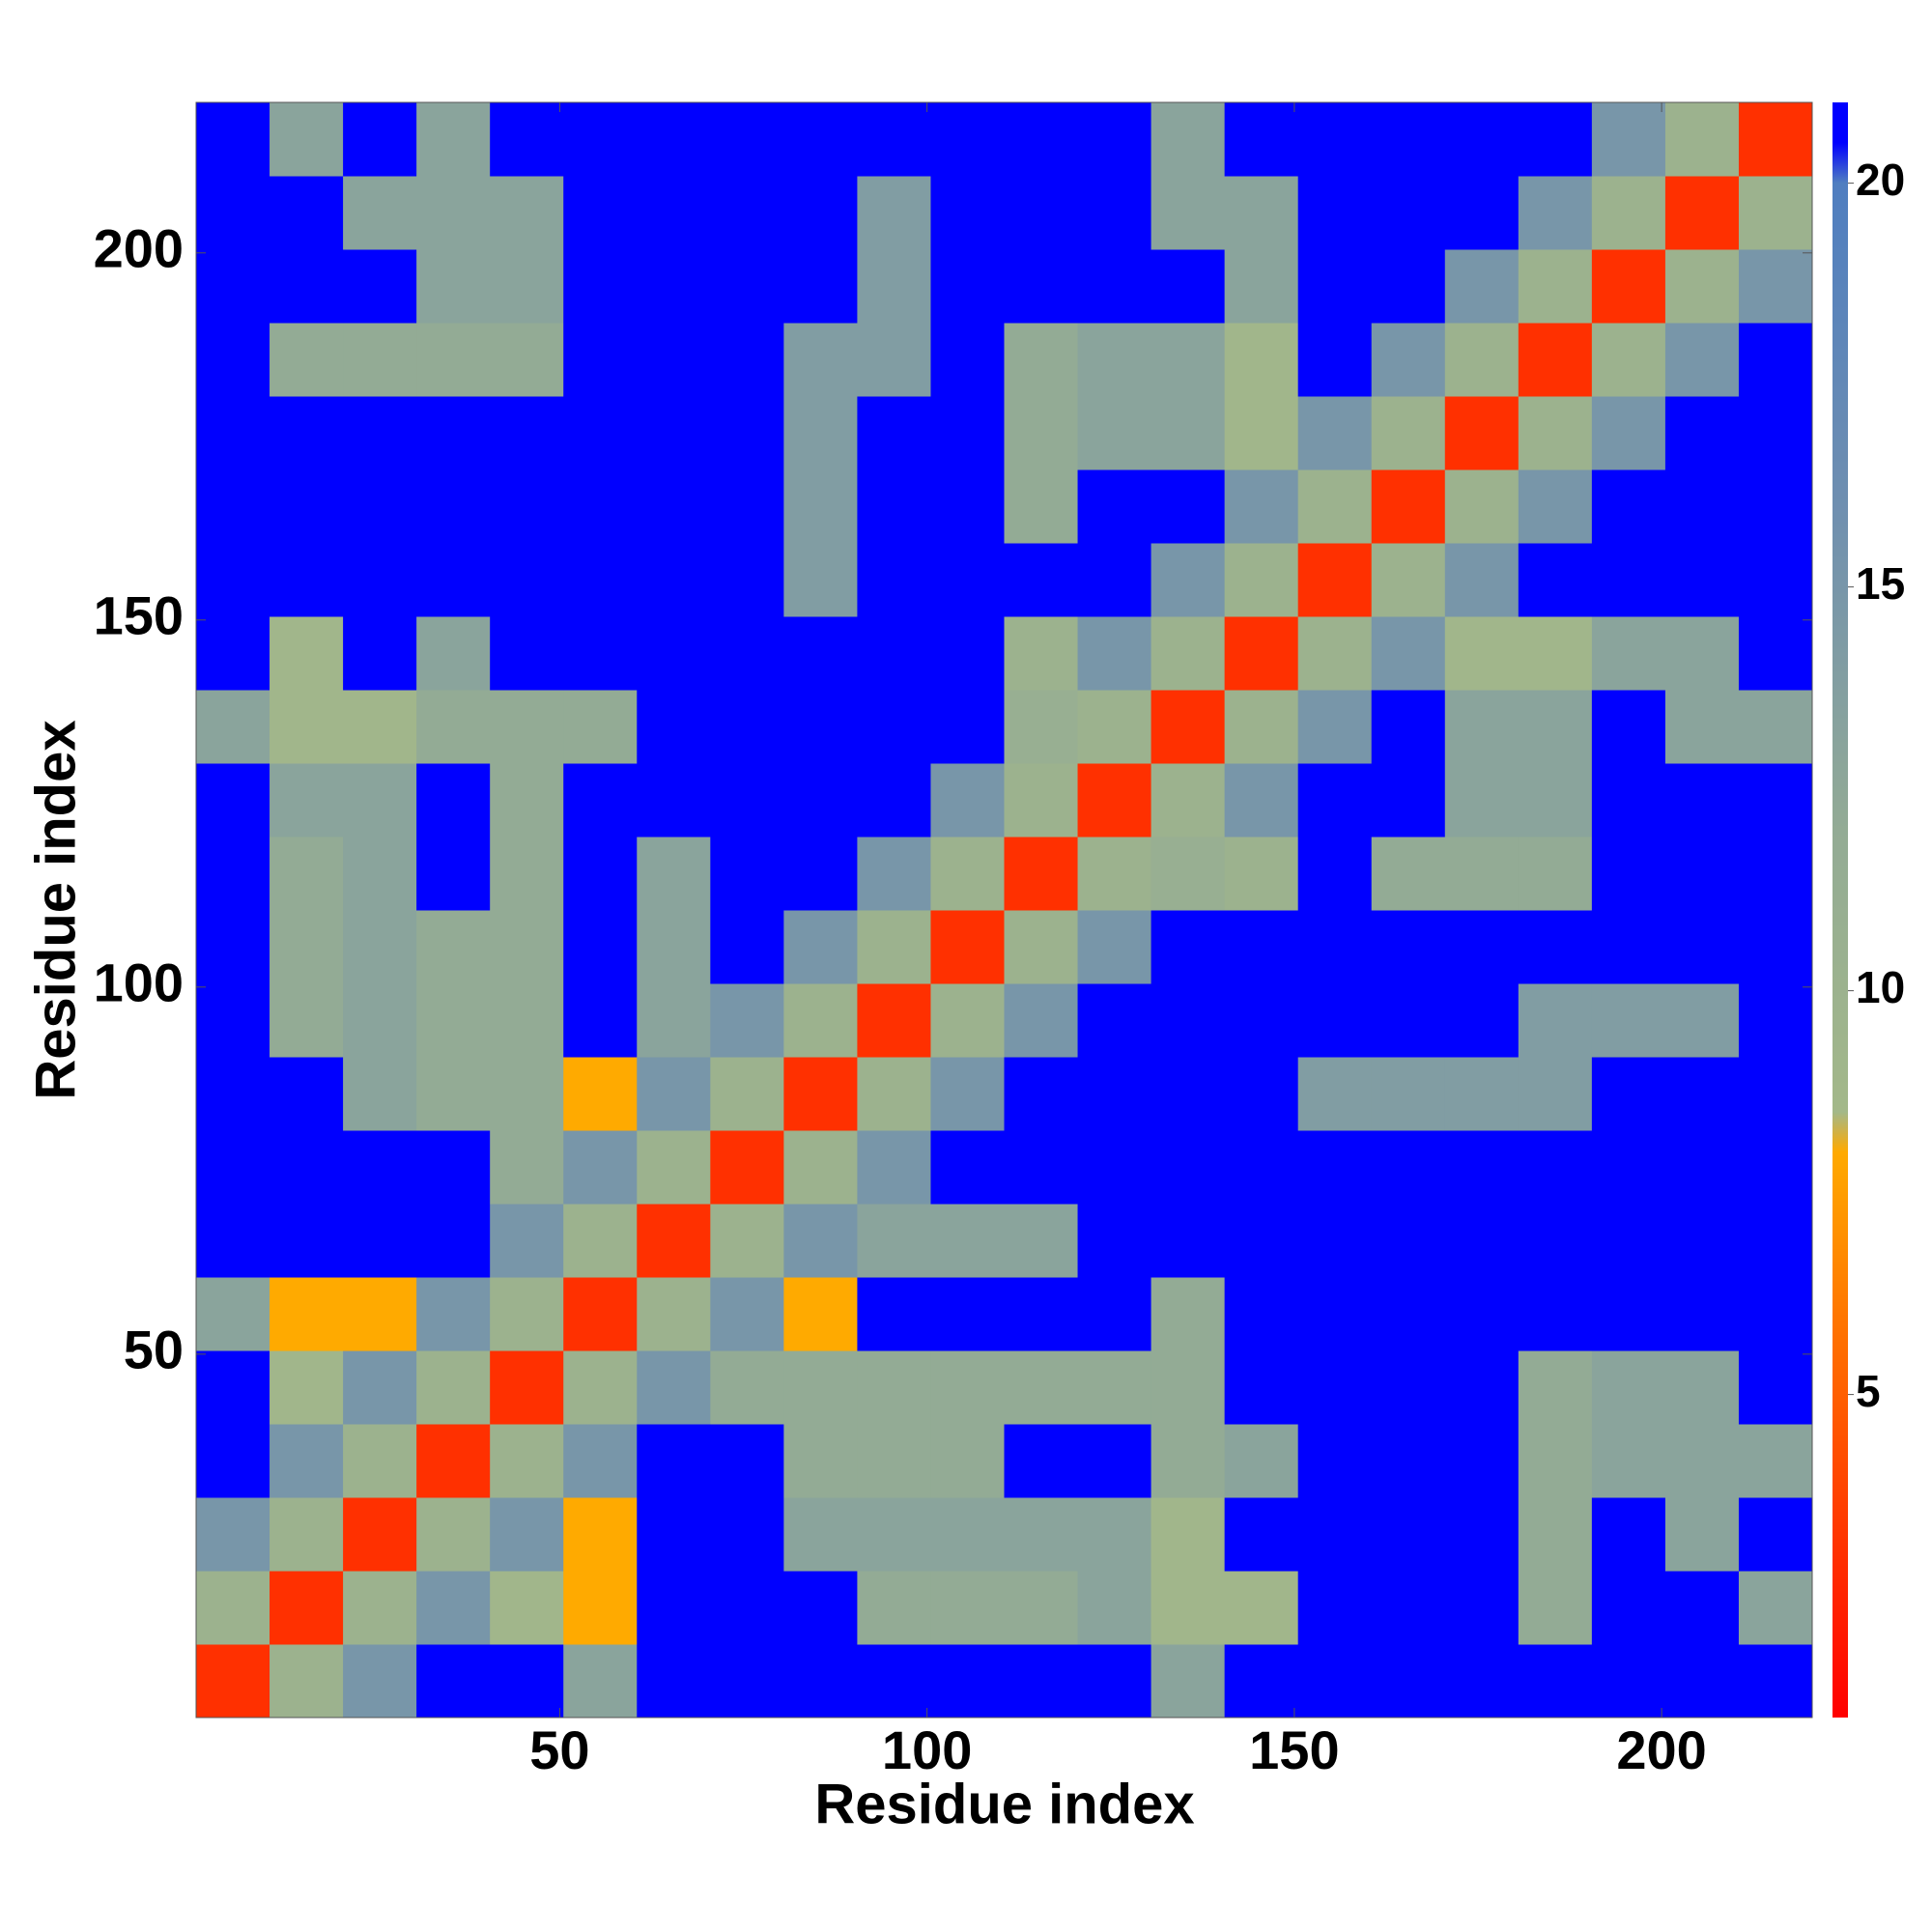  Describe the element at coordinates (1661, 1749) in the screenshot. I see `x-tick-label: 200` at that location.